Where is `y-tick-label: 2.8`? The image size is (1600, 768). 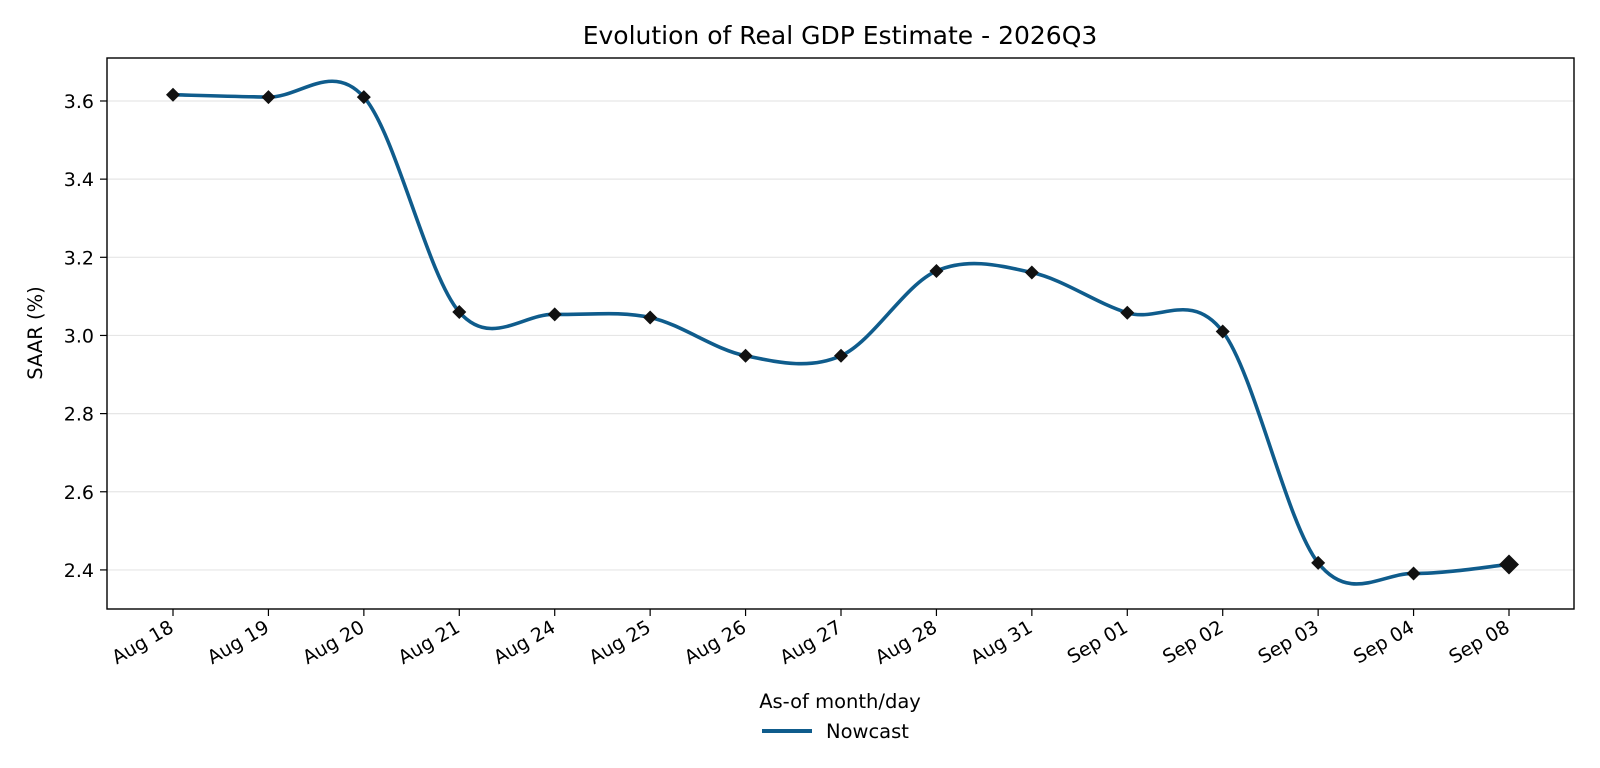 y-tick-label: 2.8 is located at coordinates (79, 415).